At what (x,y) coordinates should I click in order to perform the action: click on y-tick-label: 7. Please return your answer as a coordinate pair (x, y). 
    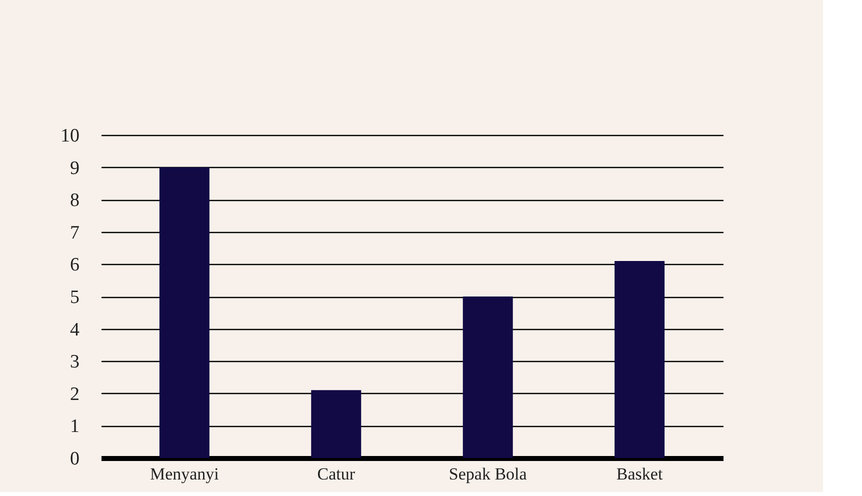
    Looking at the image, I should click on (75, 233).